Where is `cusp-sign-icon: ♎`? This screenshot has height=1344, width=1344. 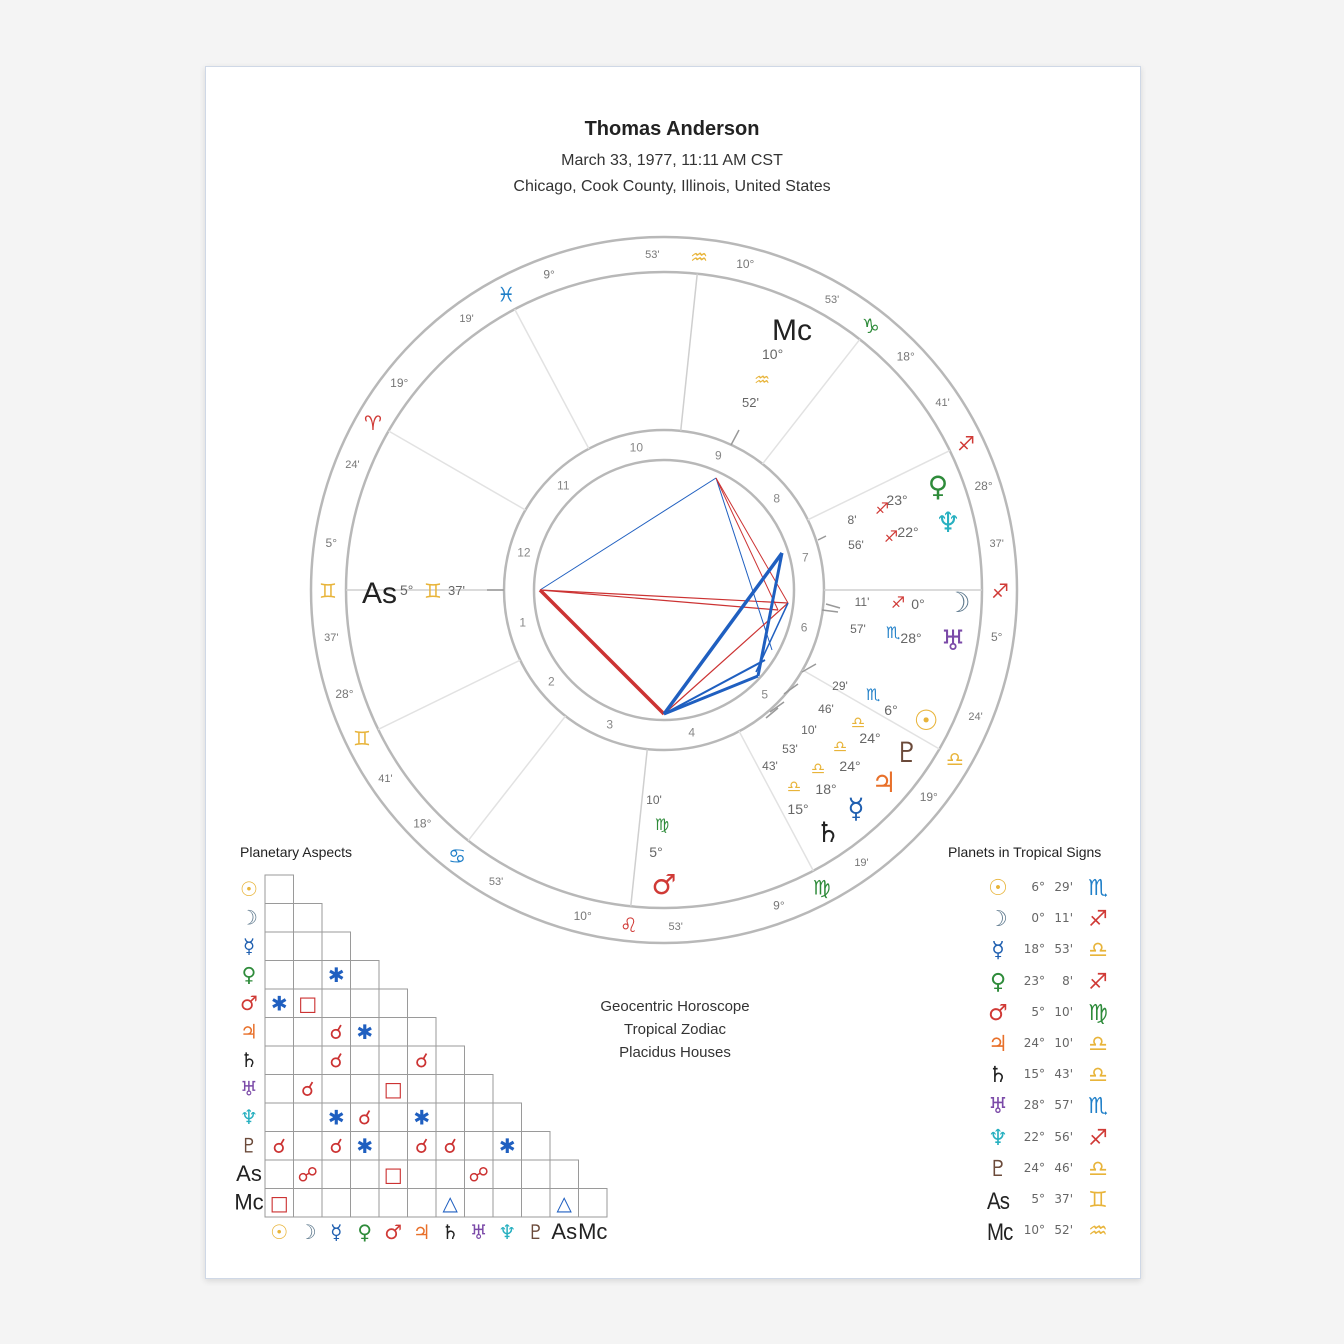
cusp-sign-icon: ♎ is located at coordinates (955, 759).